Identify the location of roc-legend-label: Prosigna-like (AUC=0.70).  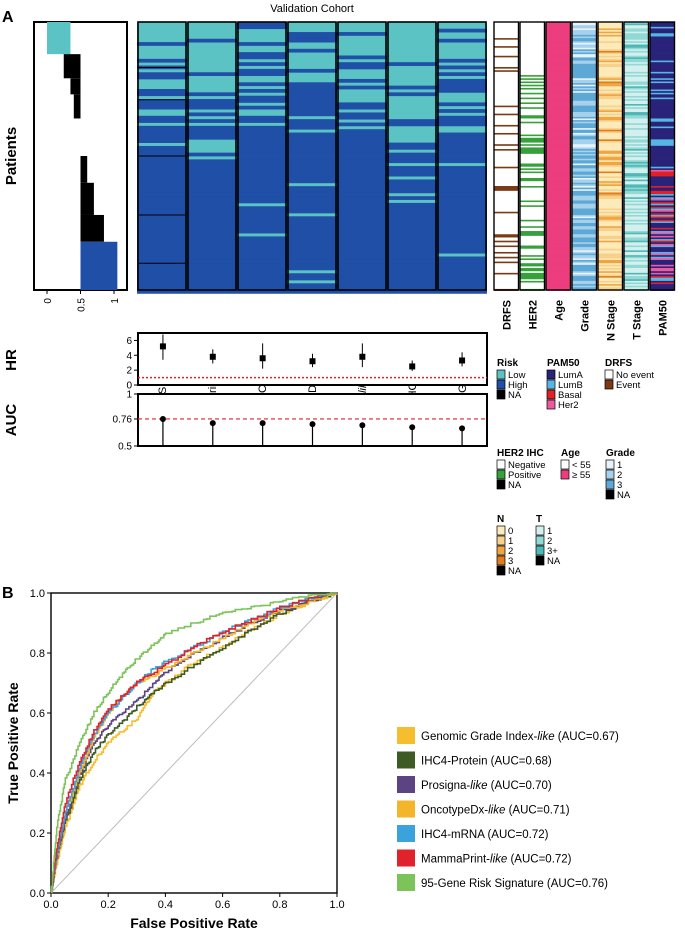
(486, 786).